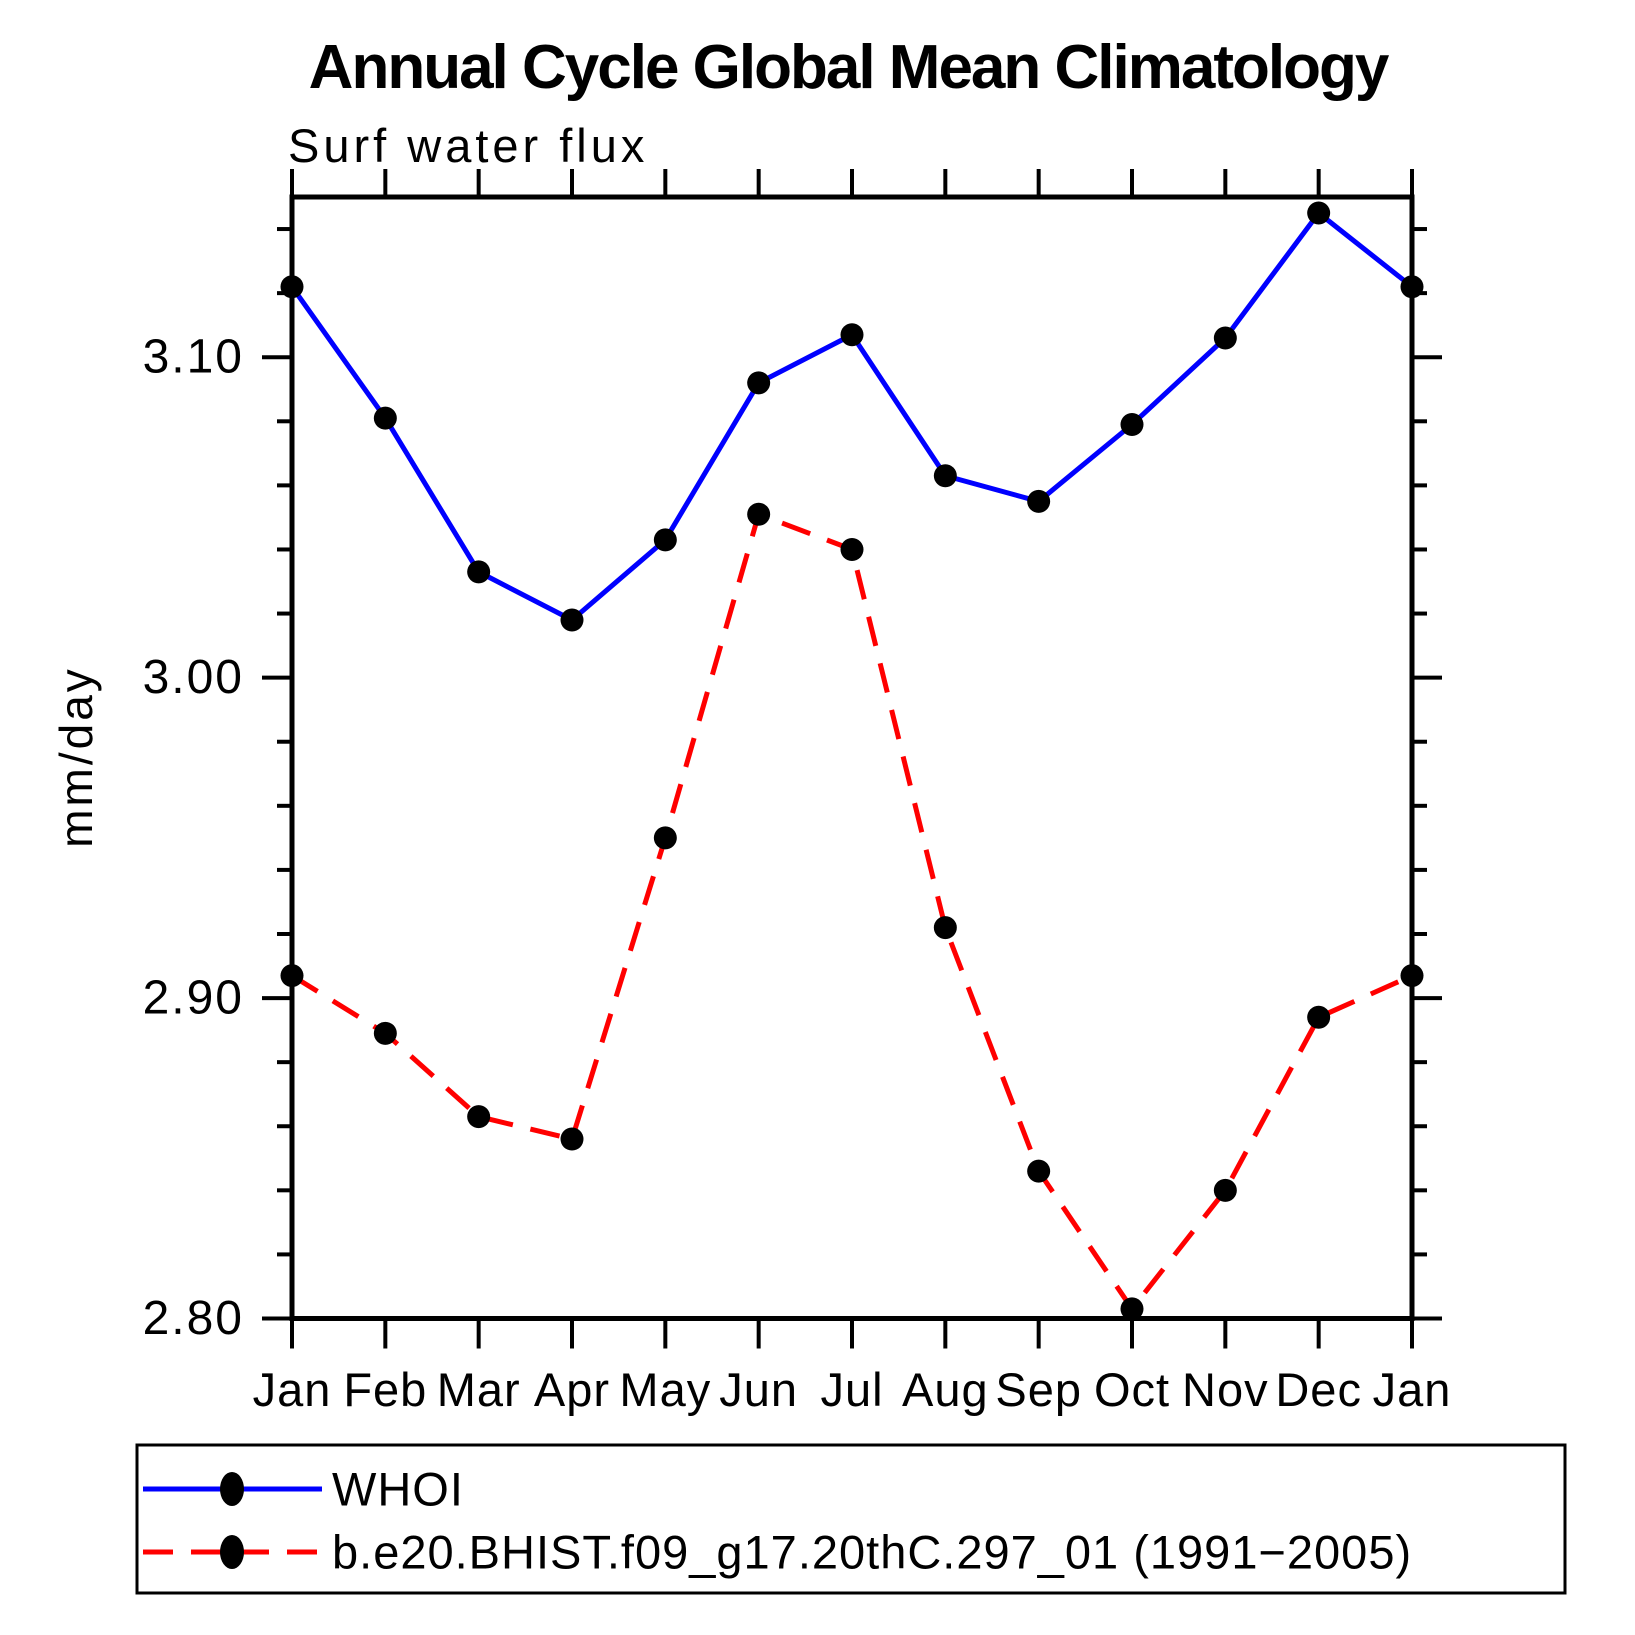 The width and height of the screenshot is (1635, 1635). What do you see at coordinates (849, 67) in the screenshot?
I see `chart-title: Annual Cycle Global Mean Climatology` at bounding box center [849, 67].